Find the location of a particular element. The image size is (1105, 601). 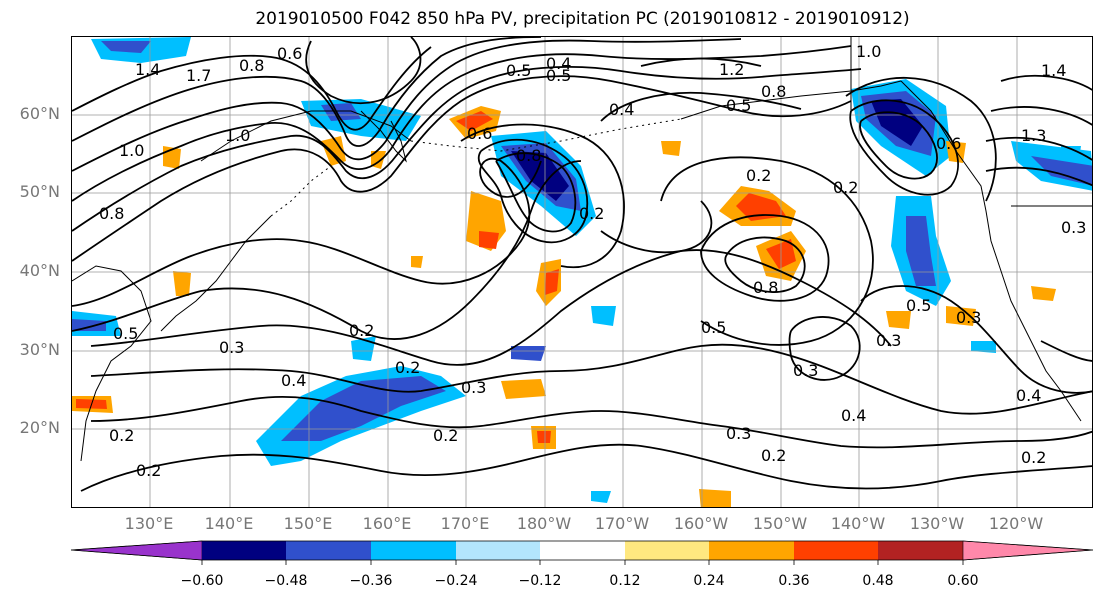

lon-label-140e: 140°E is located at coordinates (229, 523).